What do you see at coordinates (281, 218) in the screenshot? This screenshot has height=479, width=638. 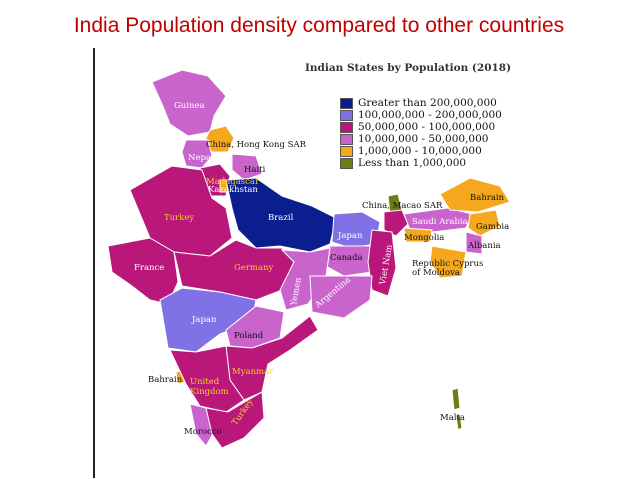 I see `label-brazil: Brazil` at bounding box center [281, 218].